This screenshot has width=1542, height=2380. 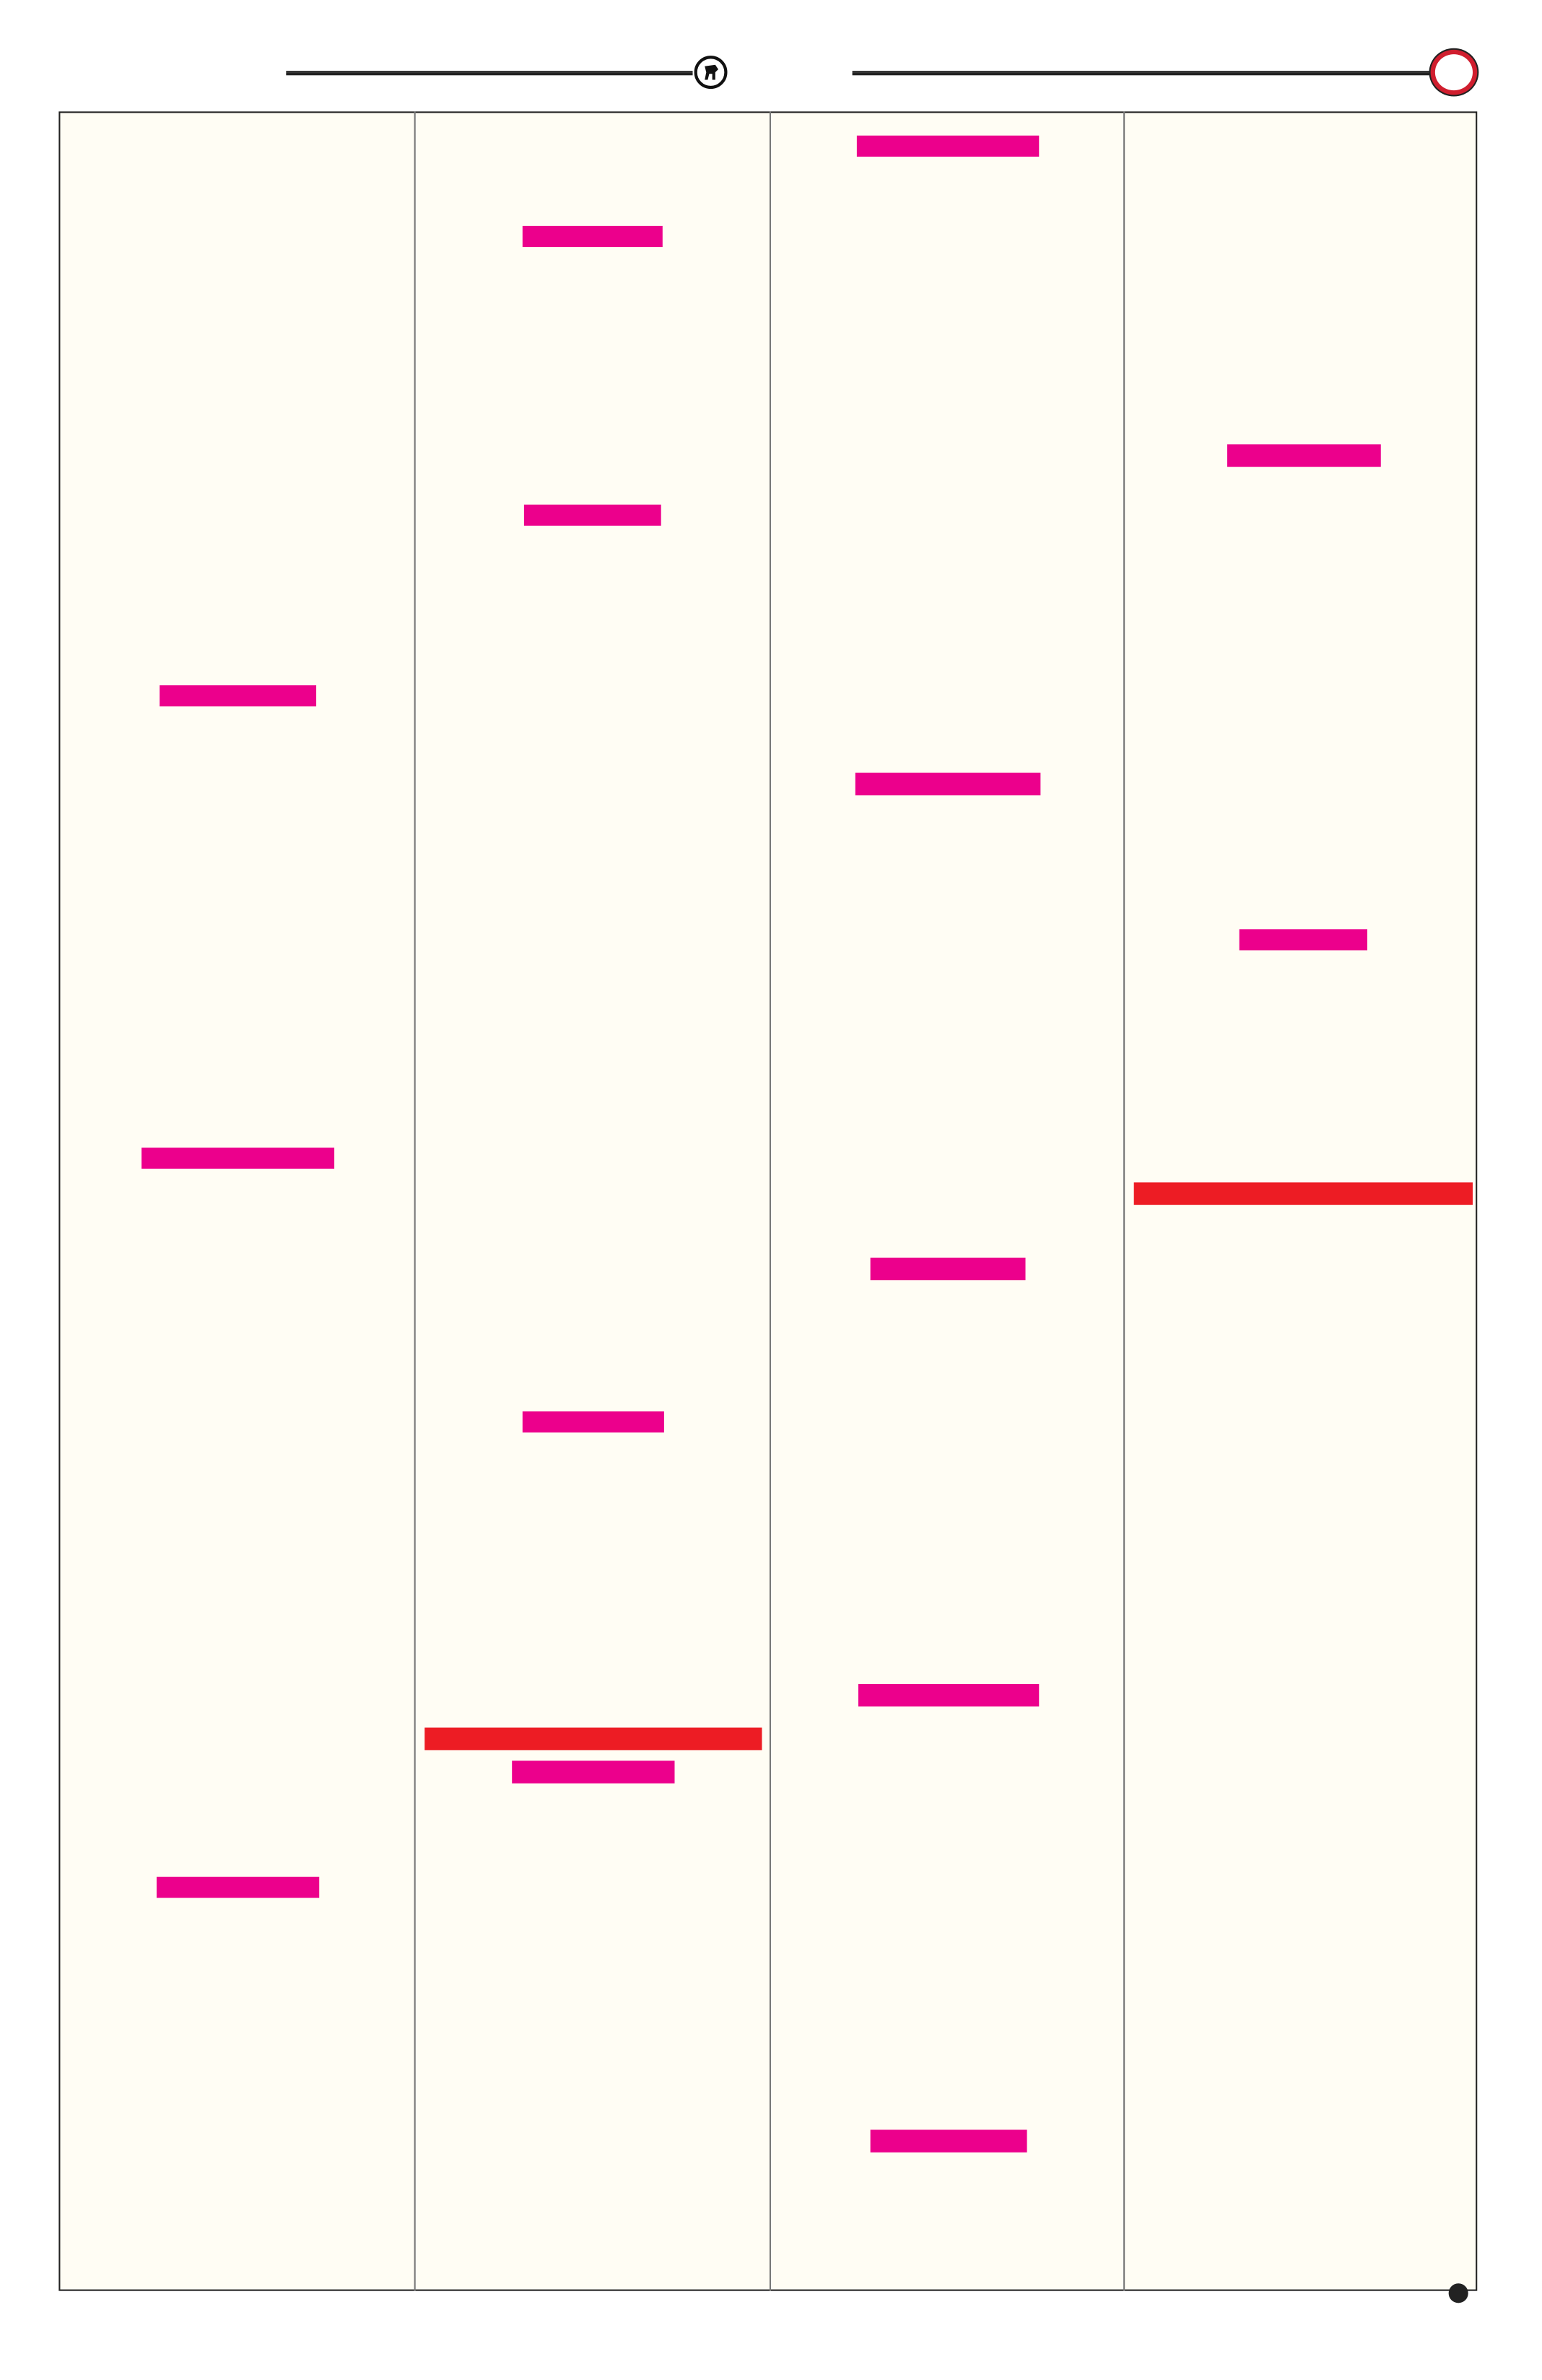 I want to click on header-rule-right, so click(x=1143, y=73).